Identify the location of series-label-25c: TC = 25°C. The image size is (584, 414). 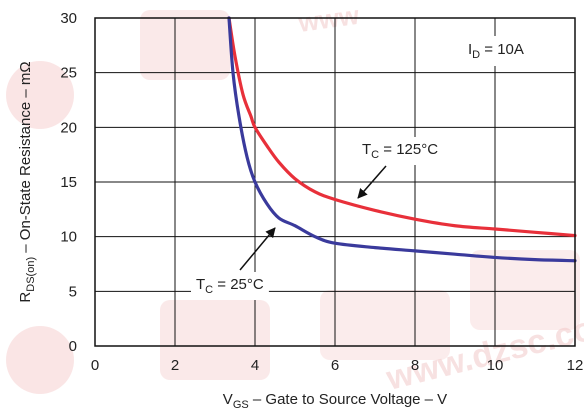
(230, 286).